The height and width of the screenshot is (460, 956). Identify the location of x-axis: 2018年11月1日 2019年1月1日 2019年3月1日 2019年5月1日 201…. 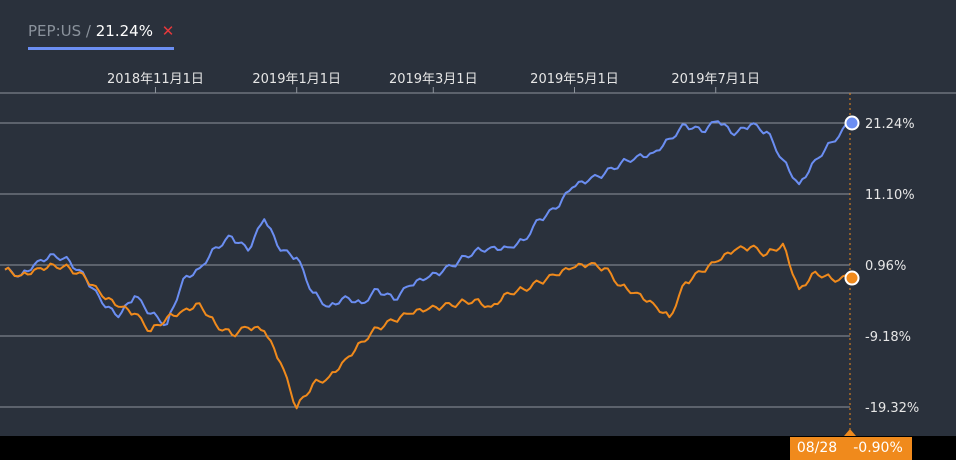
(478, 83).